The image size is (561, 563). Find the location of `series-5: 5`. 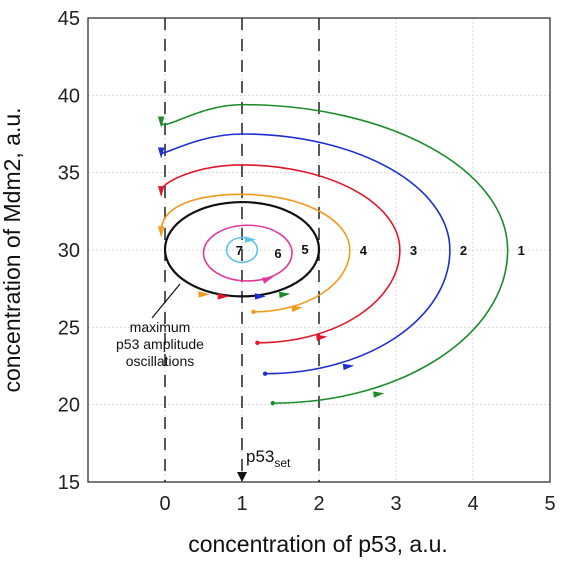

series-5: 5 is located at coordinates (242, 249).